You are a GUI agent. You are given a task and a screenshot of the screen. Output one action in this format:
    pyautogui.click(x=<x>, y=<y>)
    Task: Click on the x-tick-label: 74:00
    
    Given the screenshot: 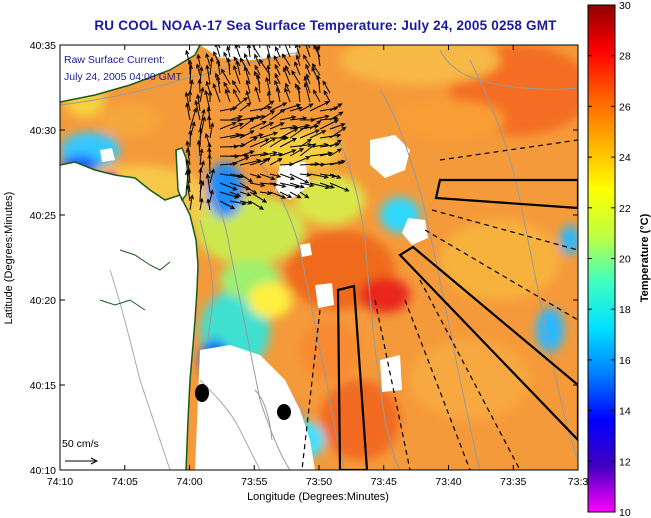 What is the action you would take?
    pyautogui.click(x=189, y=482)
    